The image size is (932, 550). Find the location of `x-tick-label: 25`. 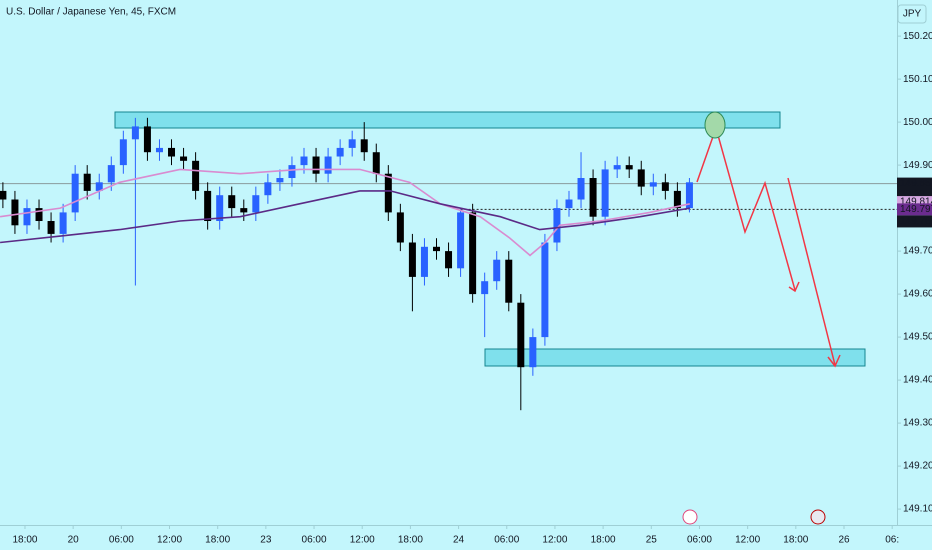

x-tick-label: 25 is located at coordinates (652, 540).